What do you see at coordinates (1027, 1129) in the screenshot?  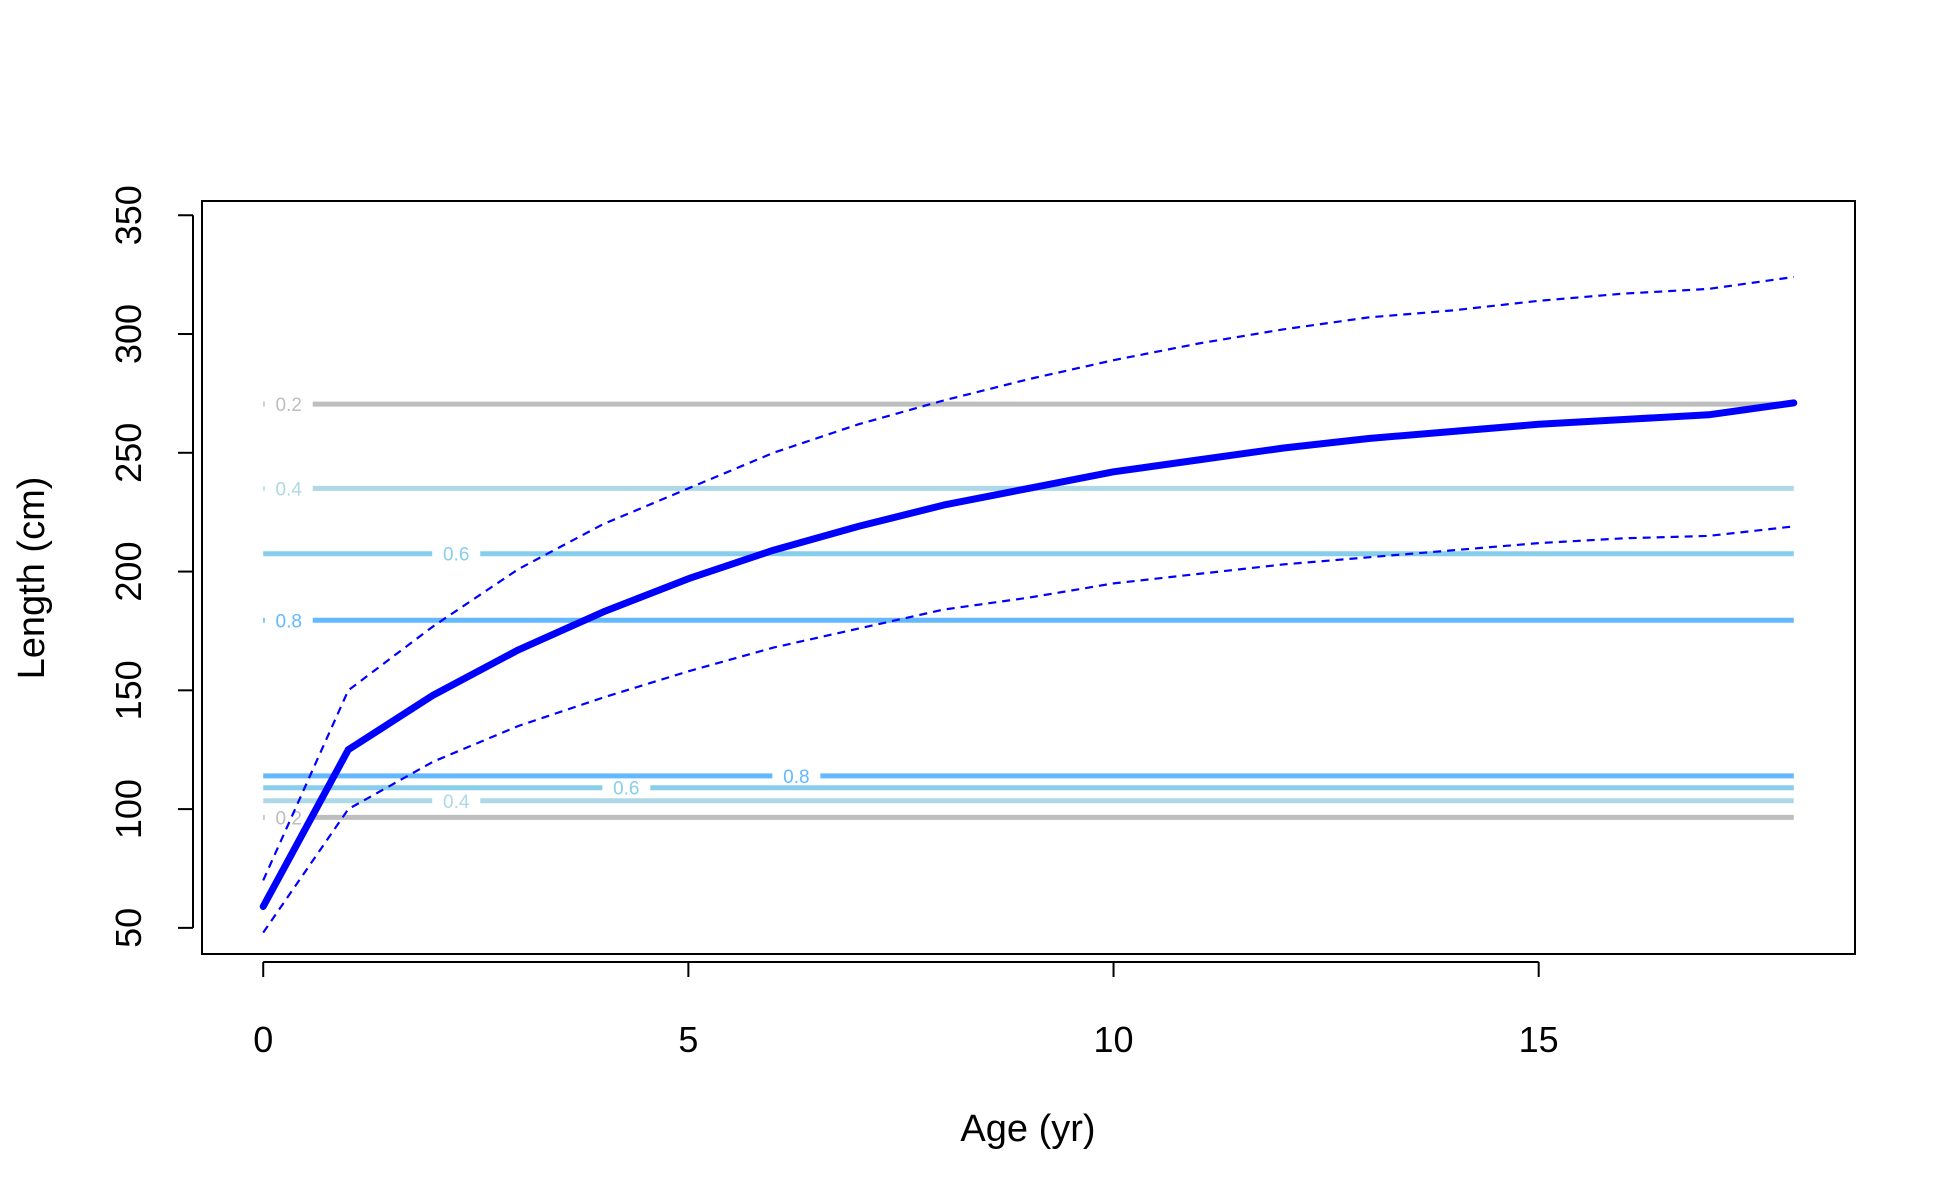 I see `x-axis-label: Age (yr)` at bounding box center [1027, 1129].